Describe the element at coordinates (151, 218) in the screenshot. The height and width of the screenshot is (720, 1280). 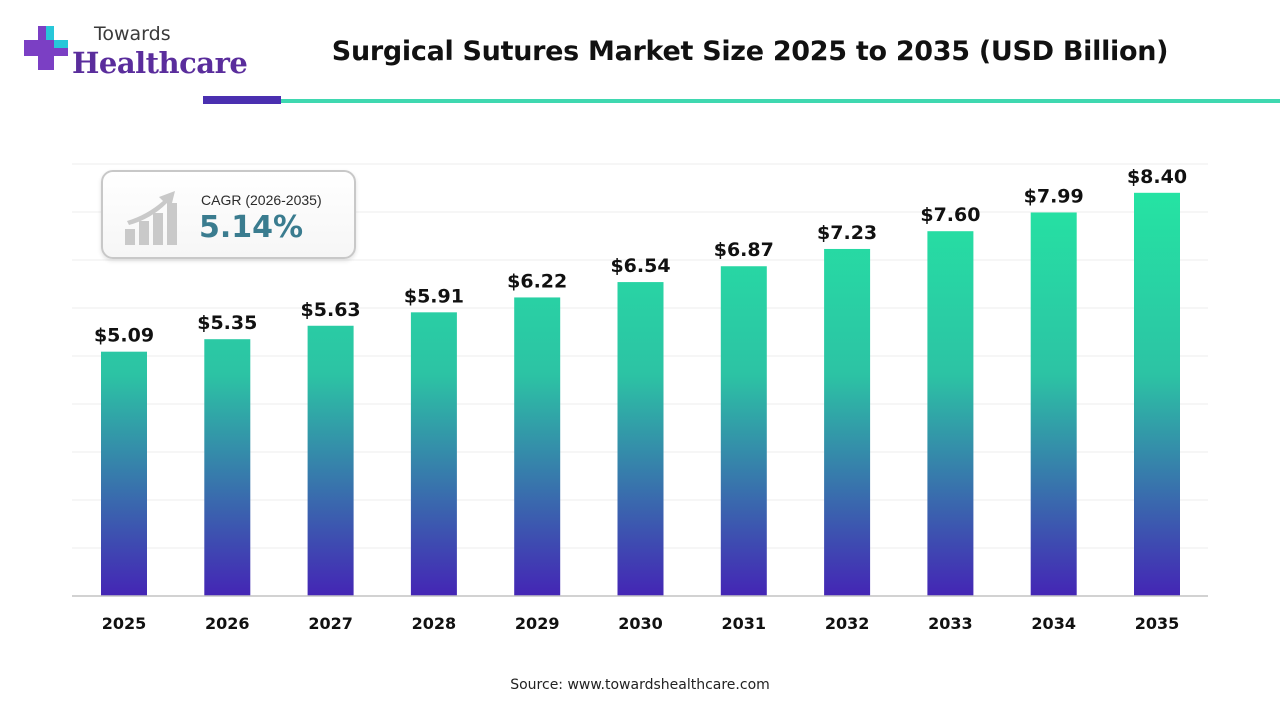
I see `growth-chart-icon` at that location.